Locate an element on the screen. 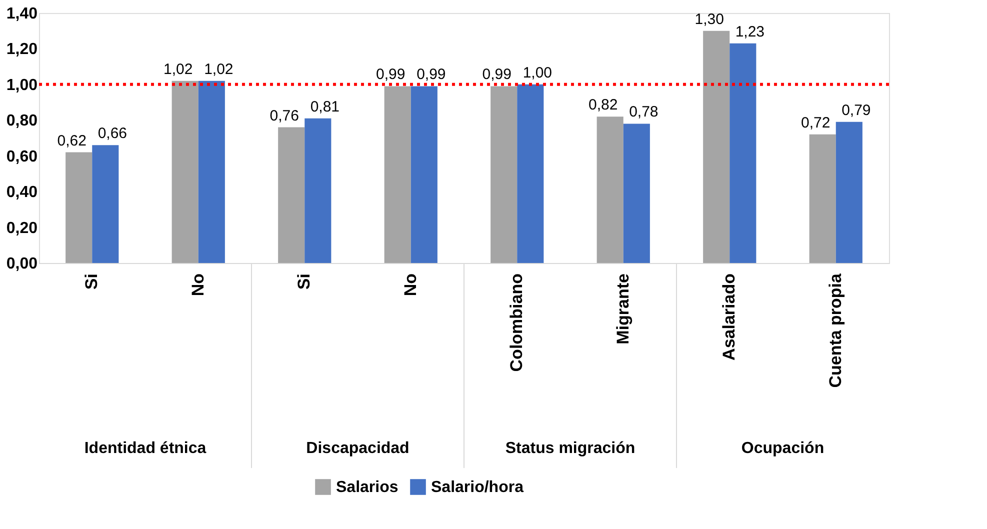 This screenshot has height=529, width=987. x-tick-label: Cuenta propia is located at coordinates (835, 330).